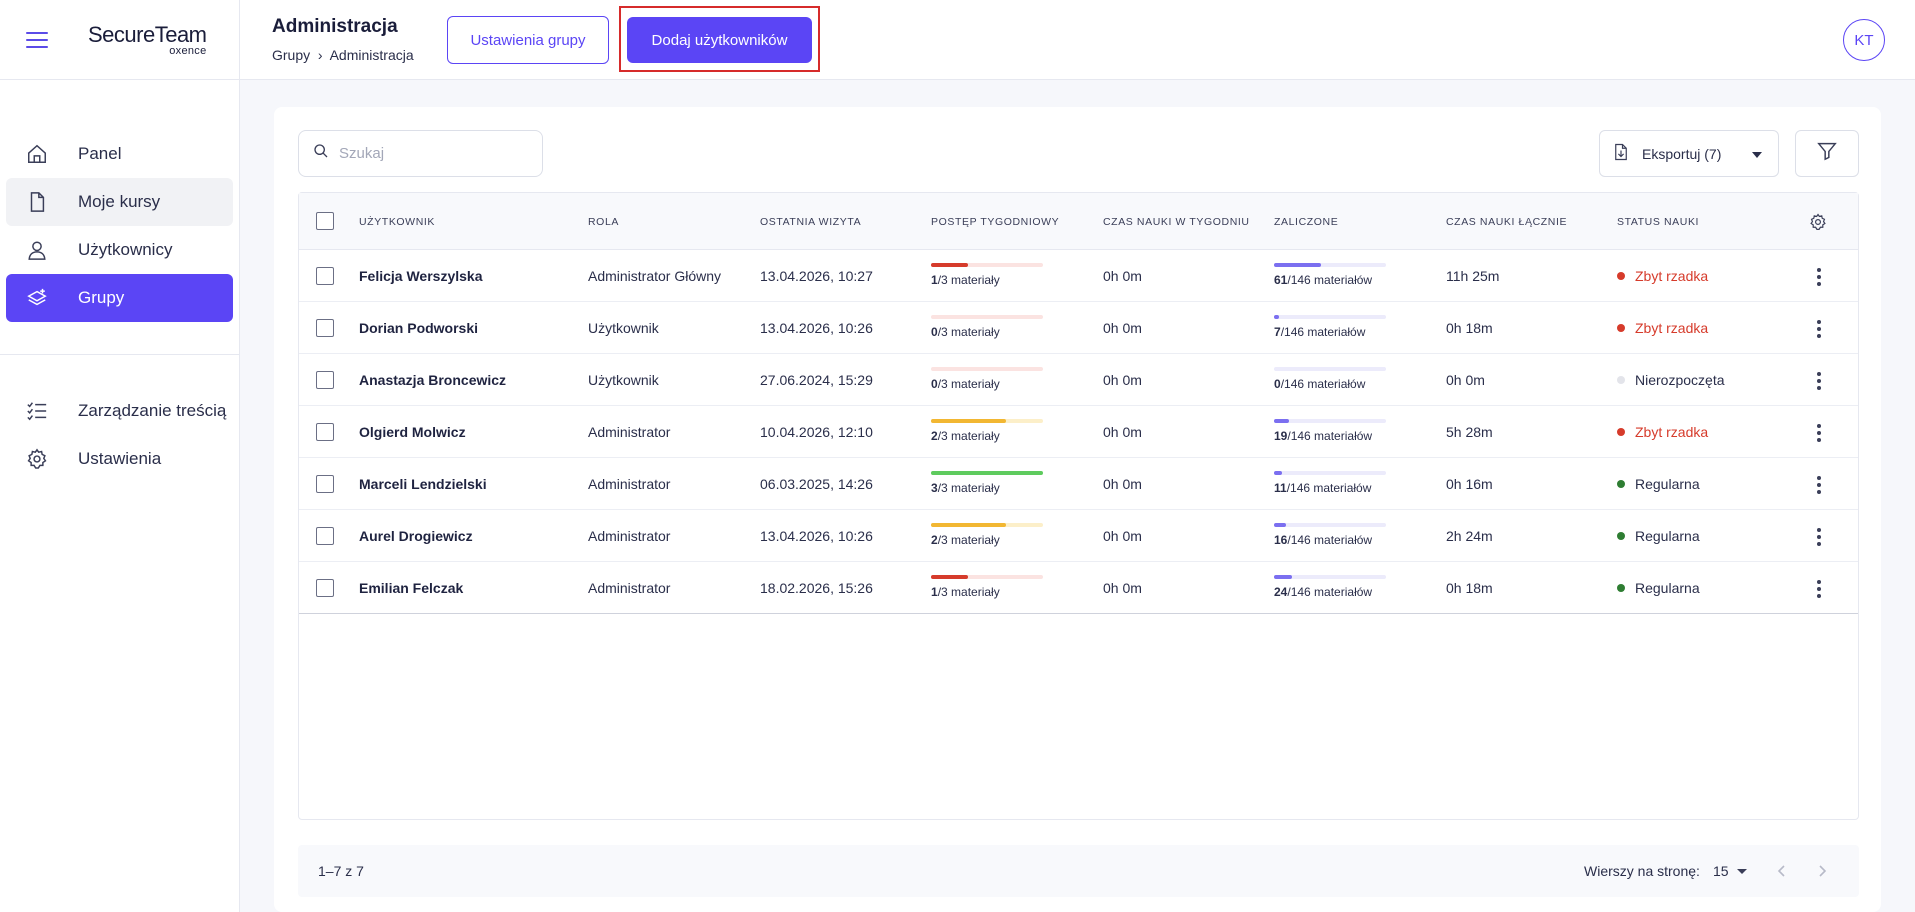 The image size is (1915, 912). What do you see at coordinates (291, 55) in the screenshot?
I see `breadcrumb-item-grupy: Grupy` at bounding box center [291, 55].